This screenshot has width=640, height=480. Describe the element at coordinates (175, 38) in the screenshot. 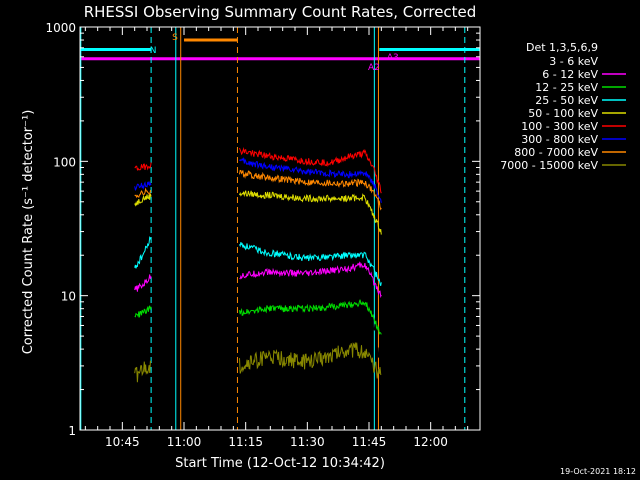

I see `annotation-S: S` at that location.